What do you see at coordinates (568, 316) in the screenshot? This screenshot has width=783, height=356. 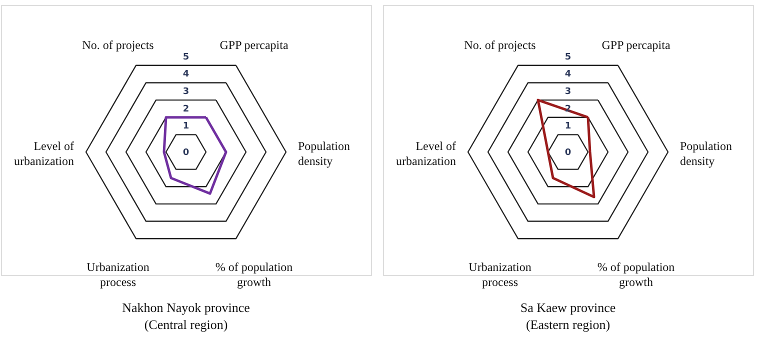 I see `text: Sa Kaew province (Eastern region)` at bounding box center [568, 316].